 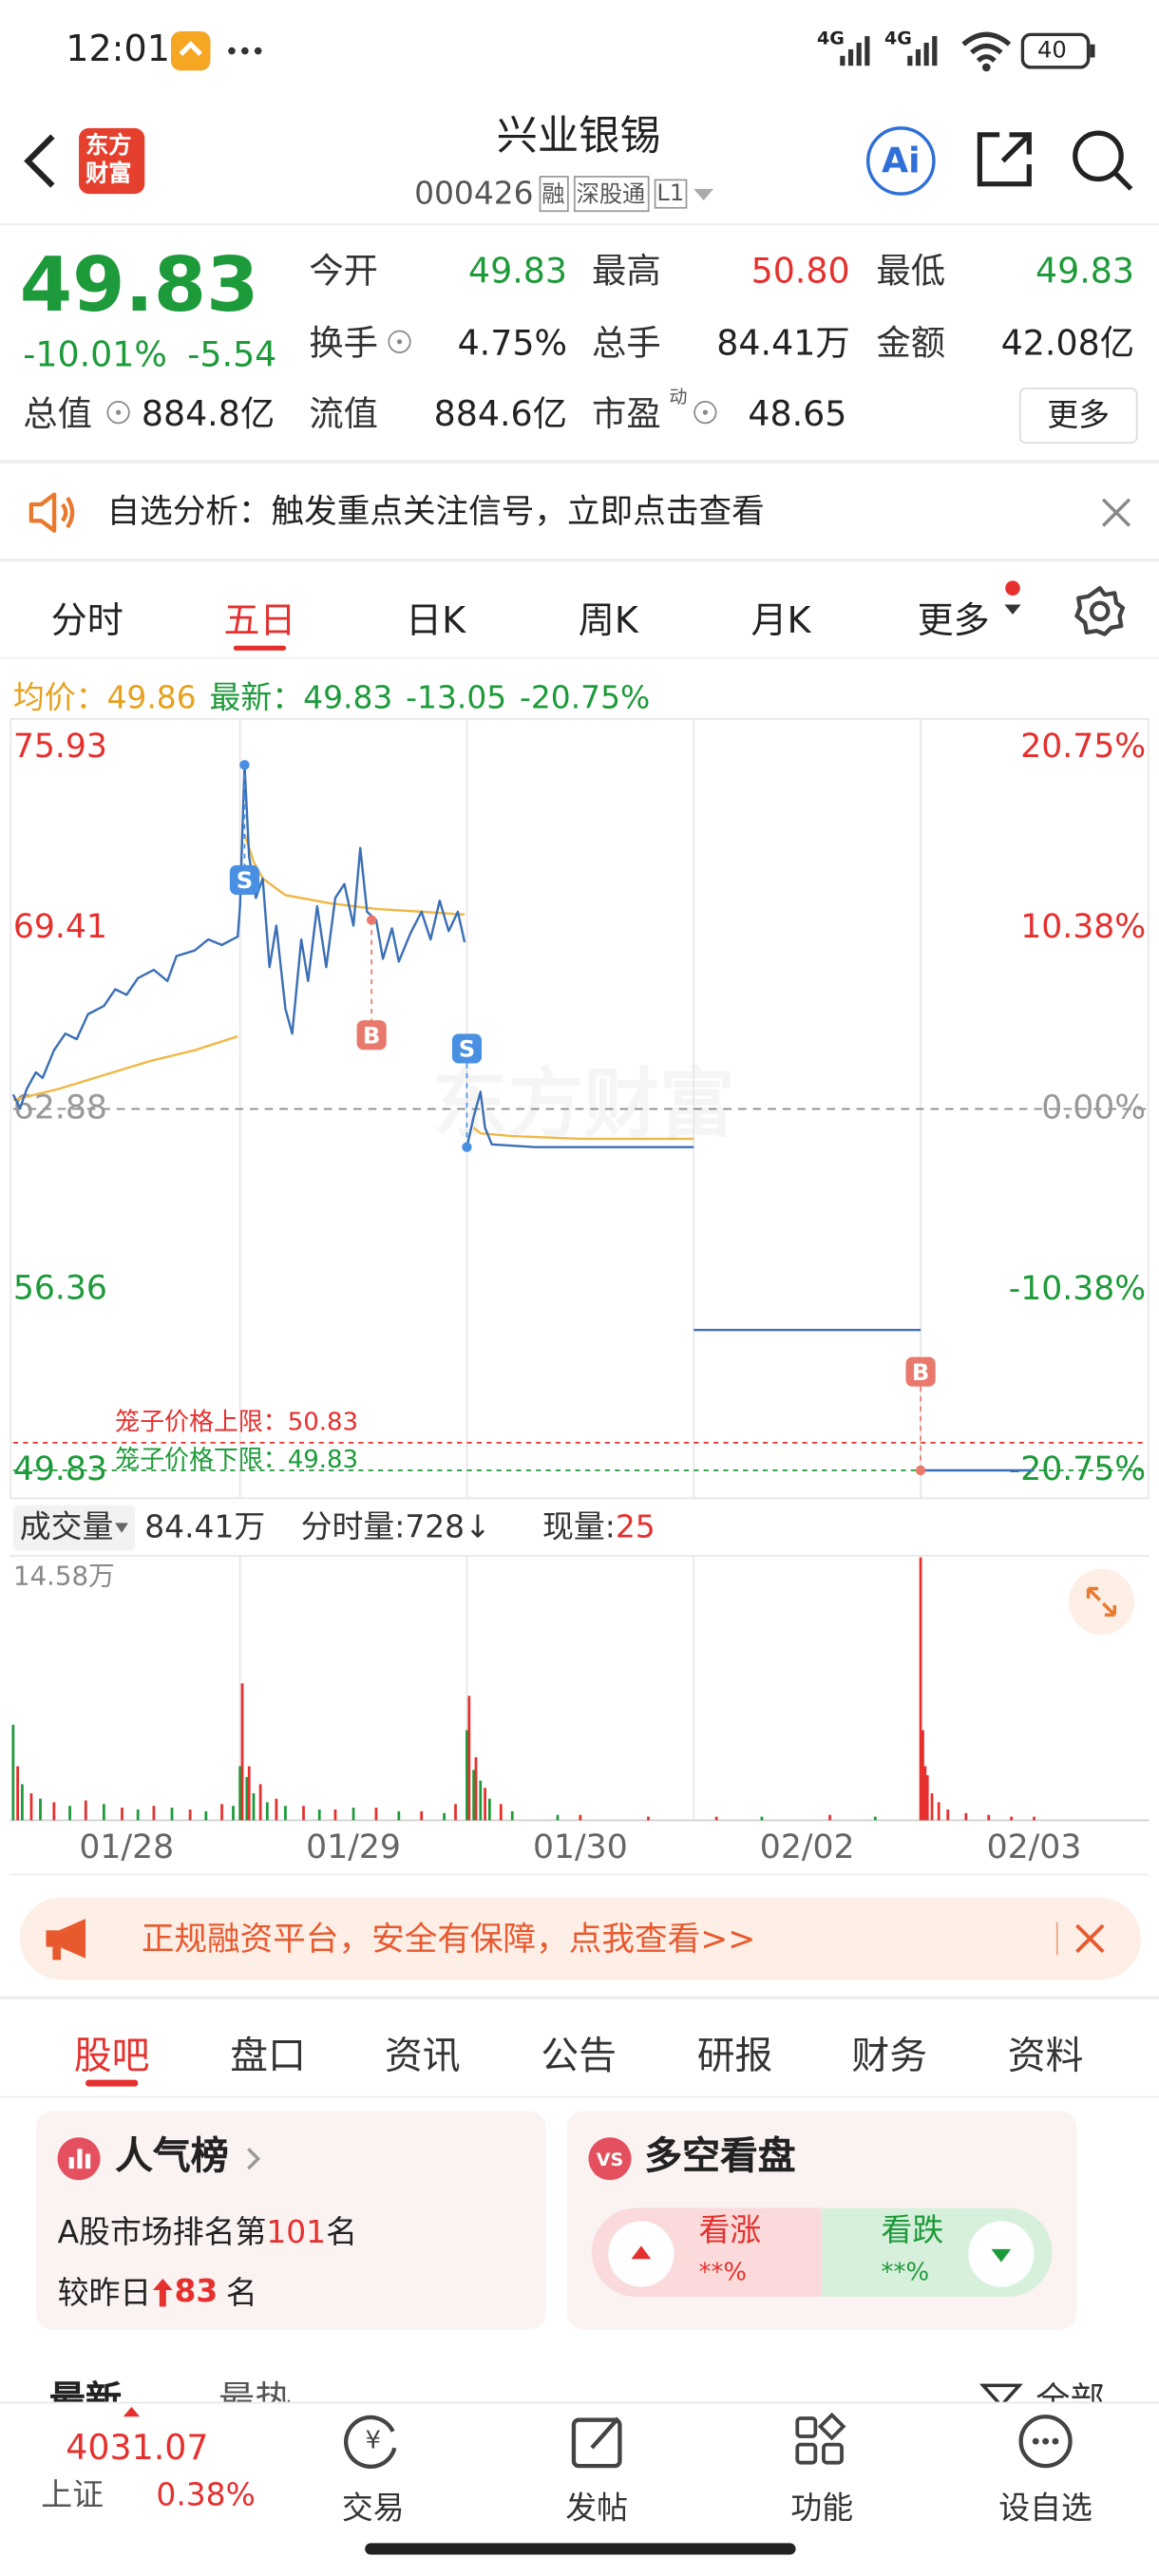 I want to click on index-value: 4031.07, so click(x=137, y=2448).